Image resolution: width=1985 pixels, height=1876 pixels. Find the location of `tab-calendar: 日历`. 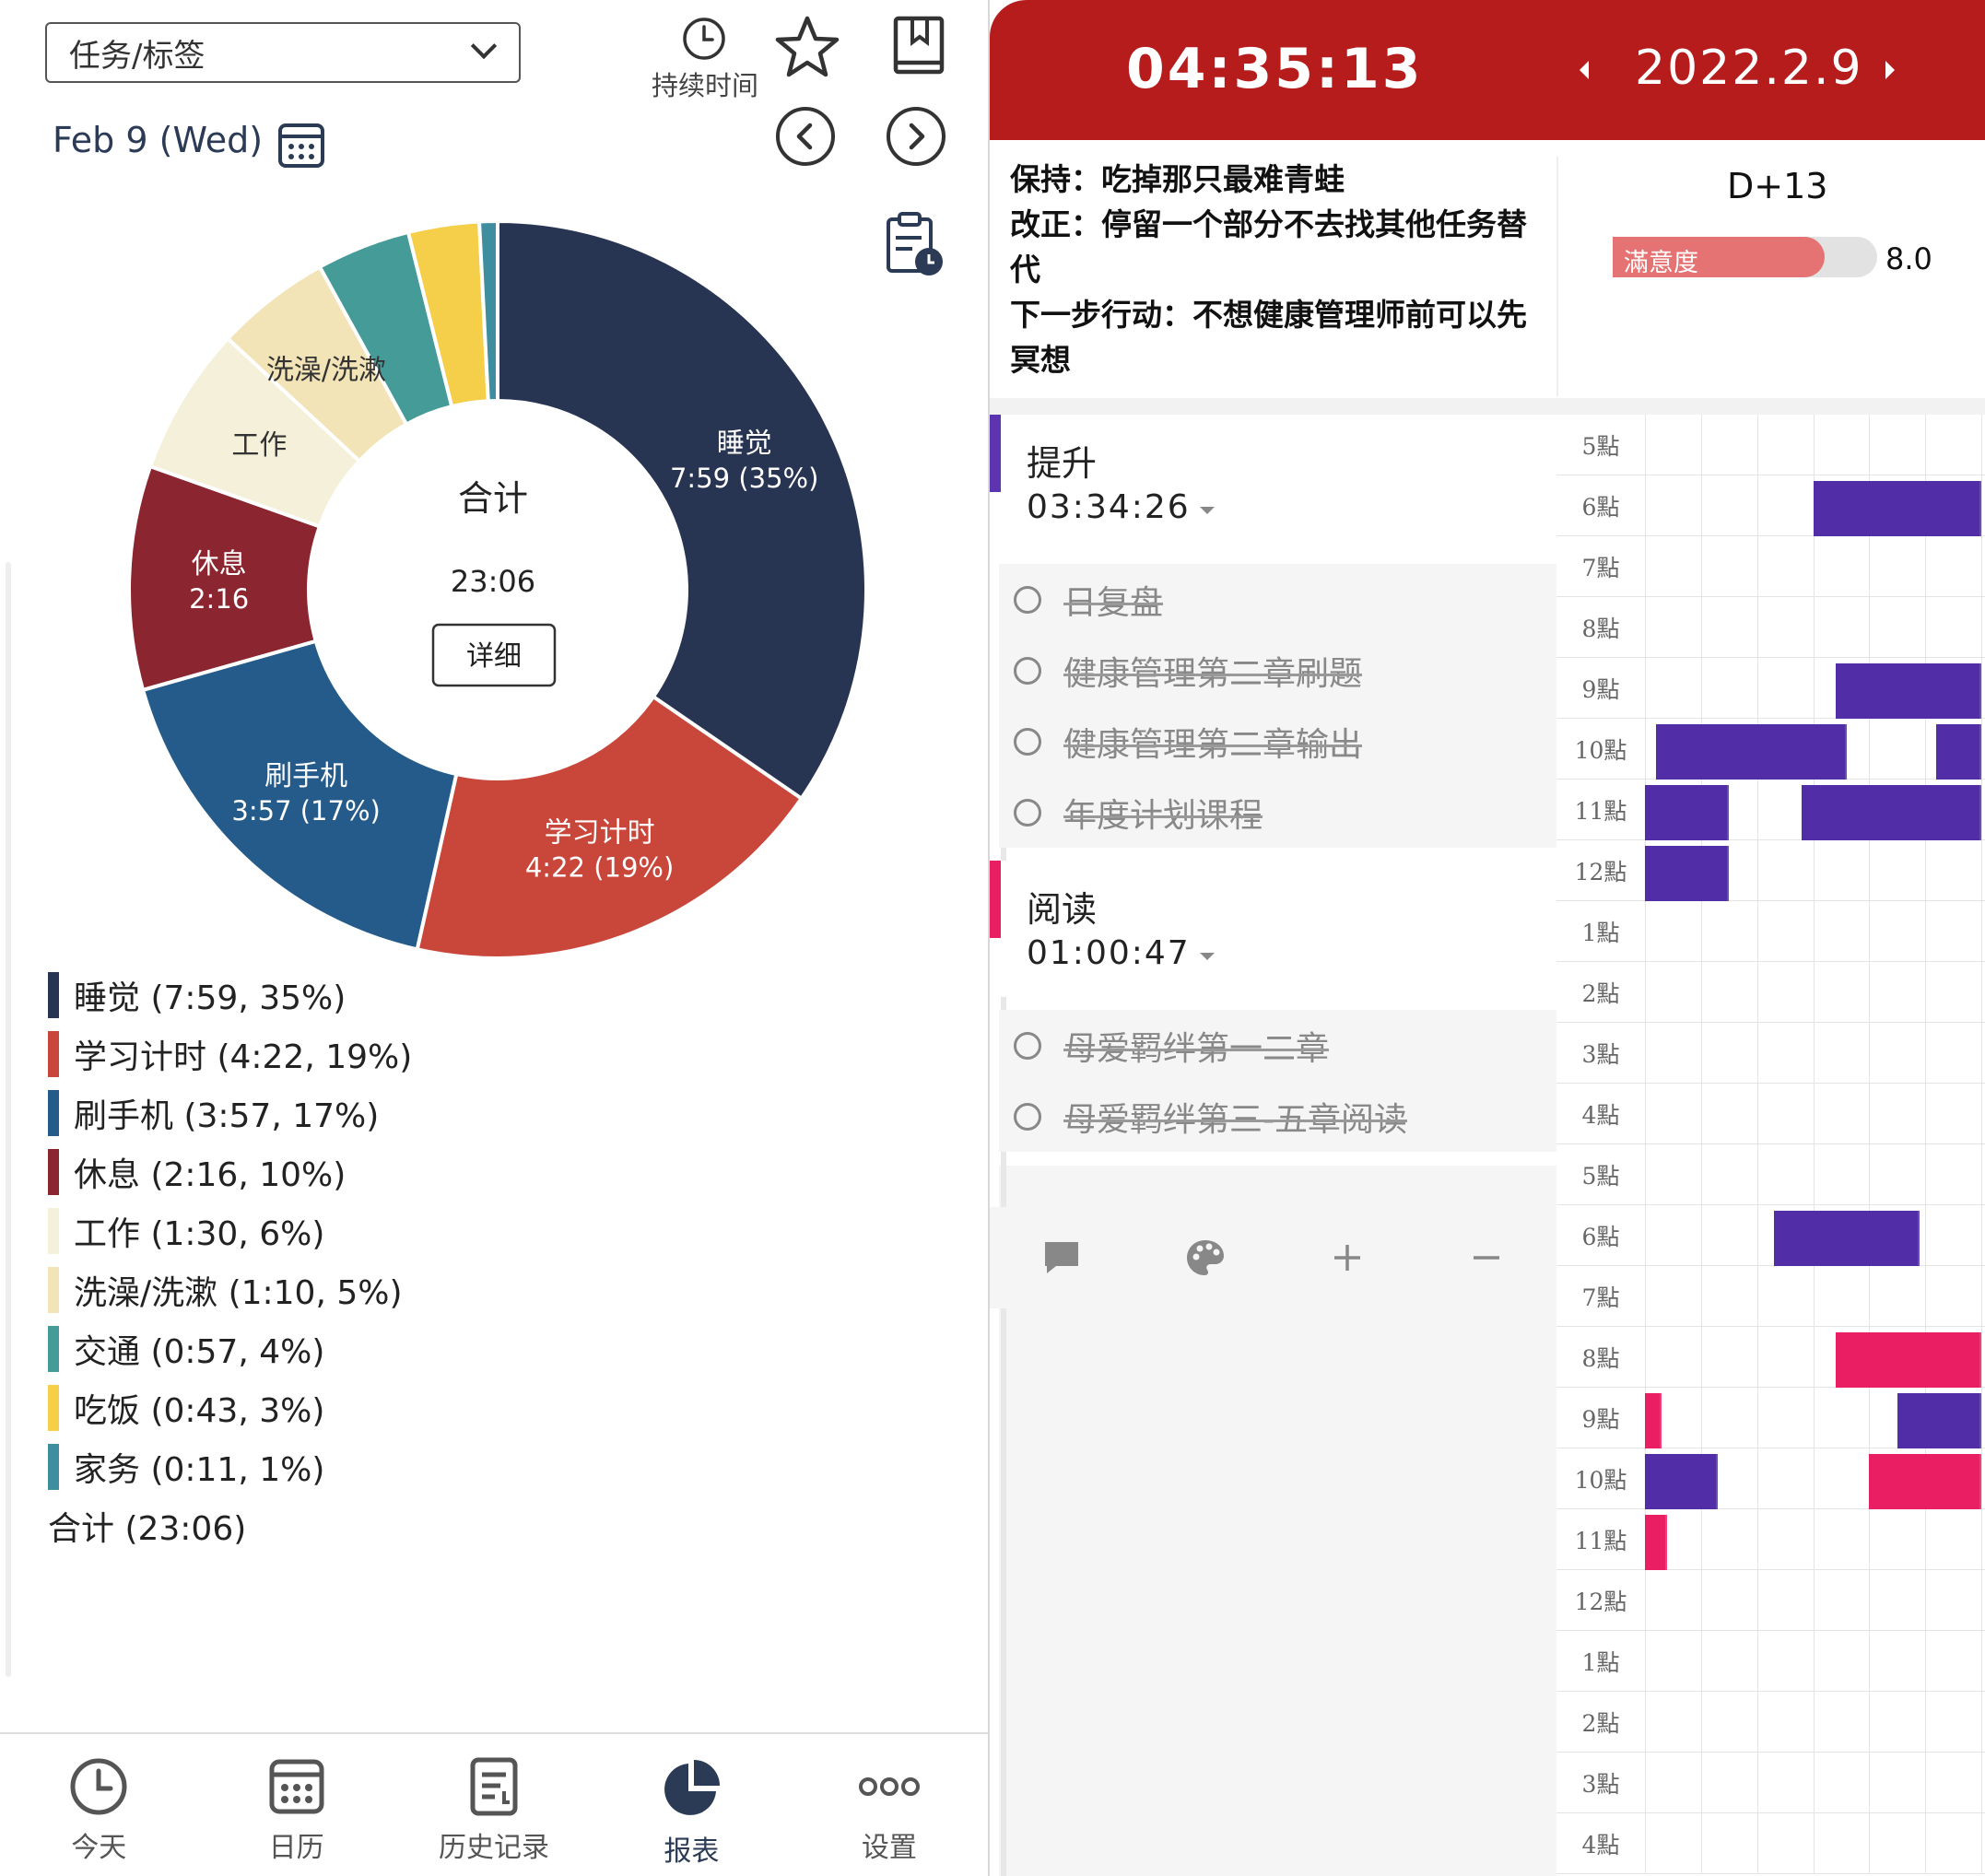

tab-calendar: 日历 is located at coordinates (295, 1805).